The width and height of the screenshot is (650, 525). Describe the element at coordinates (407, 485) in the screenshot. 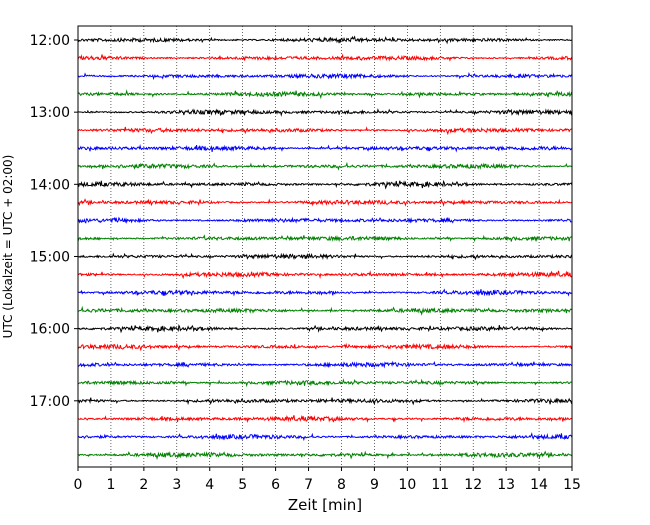

I see `x-tick-label: 10` at that location.